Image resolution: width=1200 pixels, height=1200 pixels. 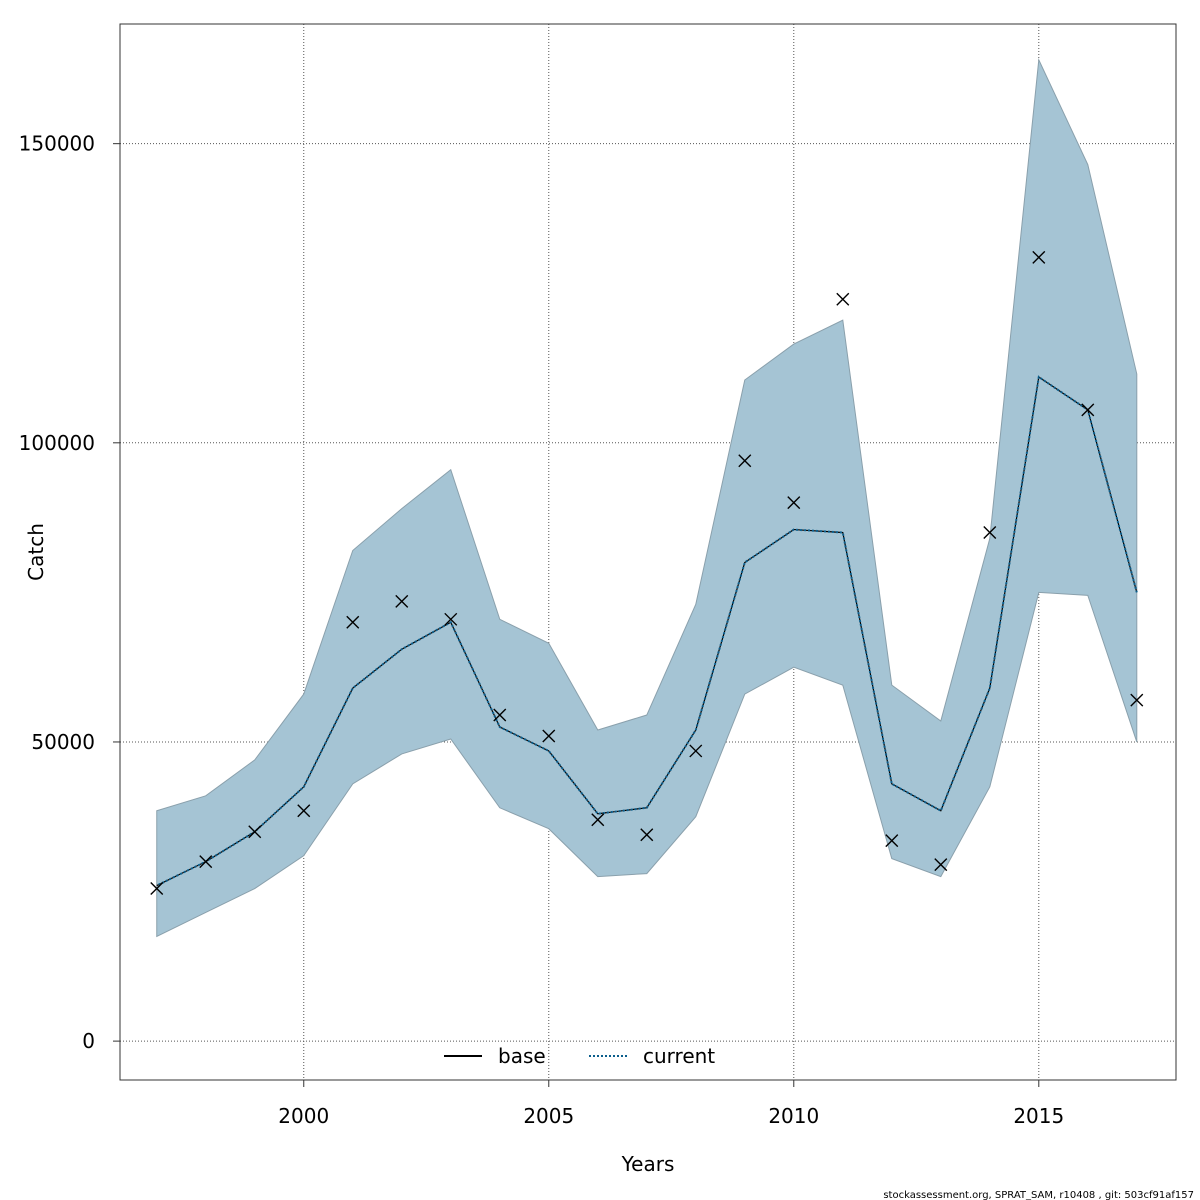 What do you see at coordinates (671, 1104) in the screenshot?
I see `x-axis: 2000 2005 2010 2015` at bounding box center [671, 1104].